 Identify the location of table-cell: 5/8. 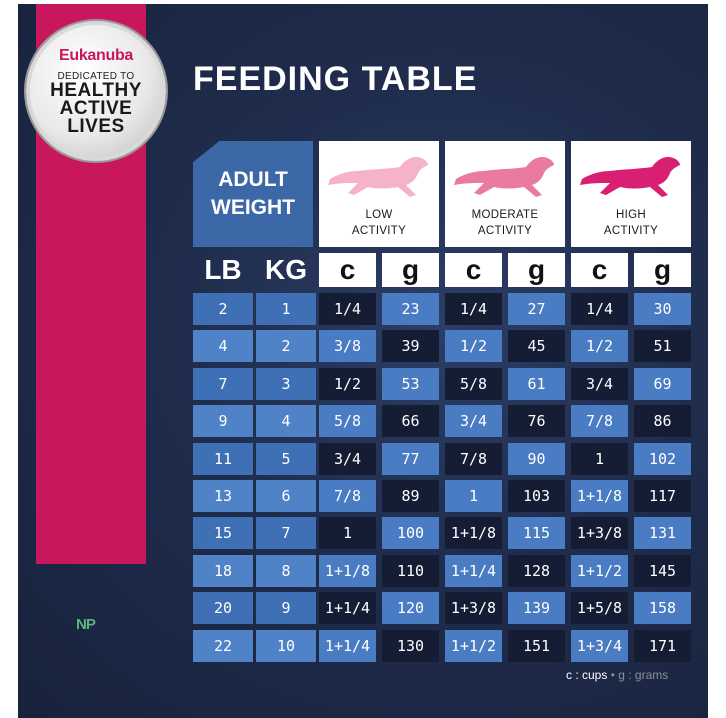
(347, 421).